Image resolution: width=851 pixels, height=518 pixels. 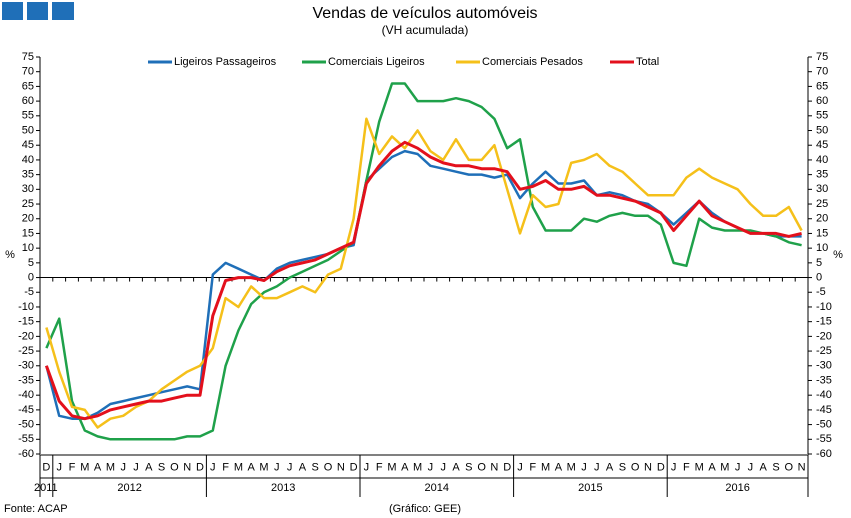 What do you see at coordinates (532, 62) in the screenshot?
I see `legend-label: Comerciais Pesados` at bounding box center [532, 62].